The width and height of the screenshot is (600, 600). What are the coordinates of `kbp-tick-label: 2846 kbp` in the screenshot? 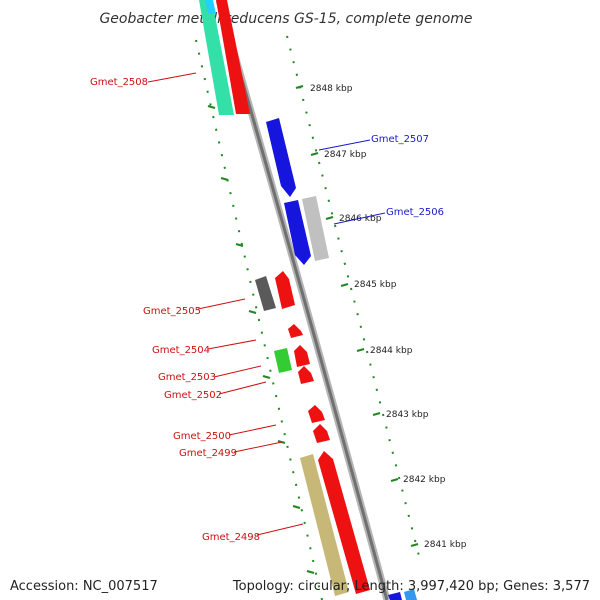 It's located at (360, 219).